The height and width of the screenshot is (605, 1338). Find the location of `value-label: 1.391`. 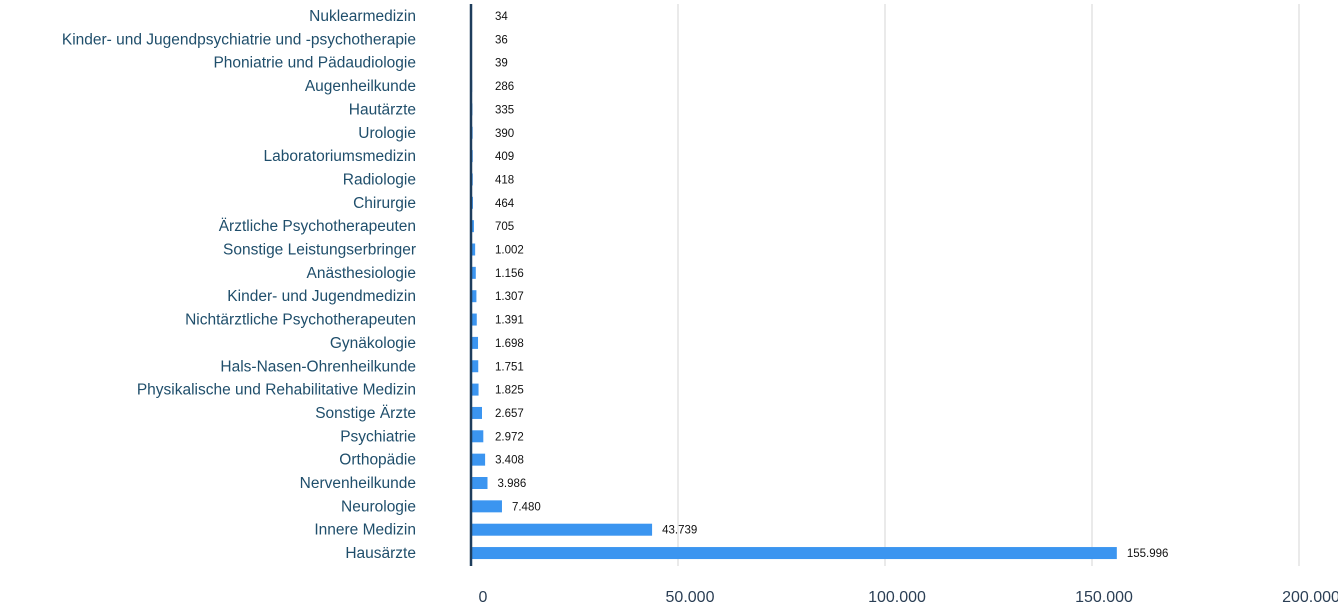

value-label: 1.391 is located at coordinates (509, 321).